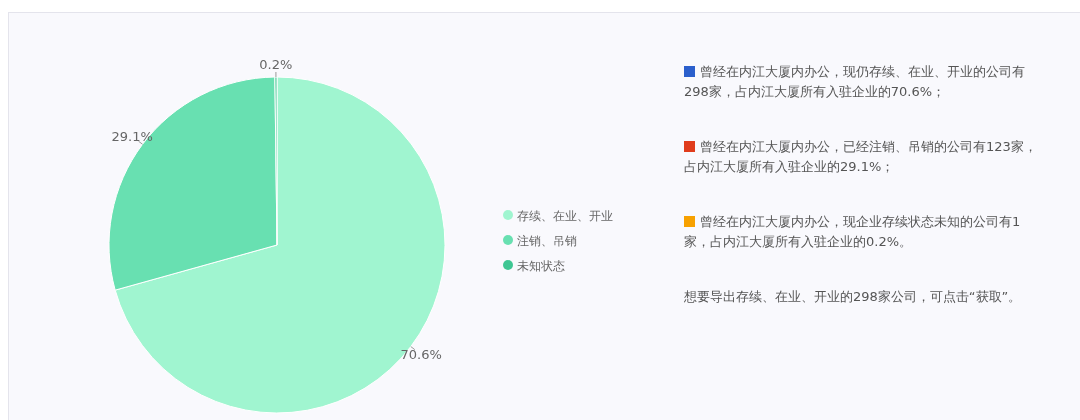 The image size is (1080, 420). Describe the element at coordinates (541, 265) in the screenshot. I see `legend-label: 未知状态` at that location.